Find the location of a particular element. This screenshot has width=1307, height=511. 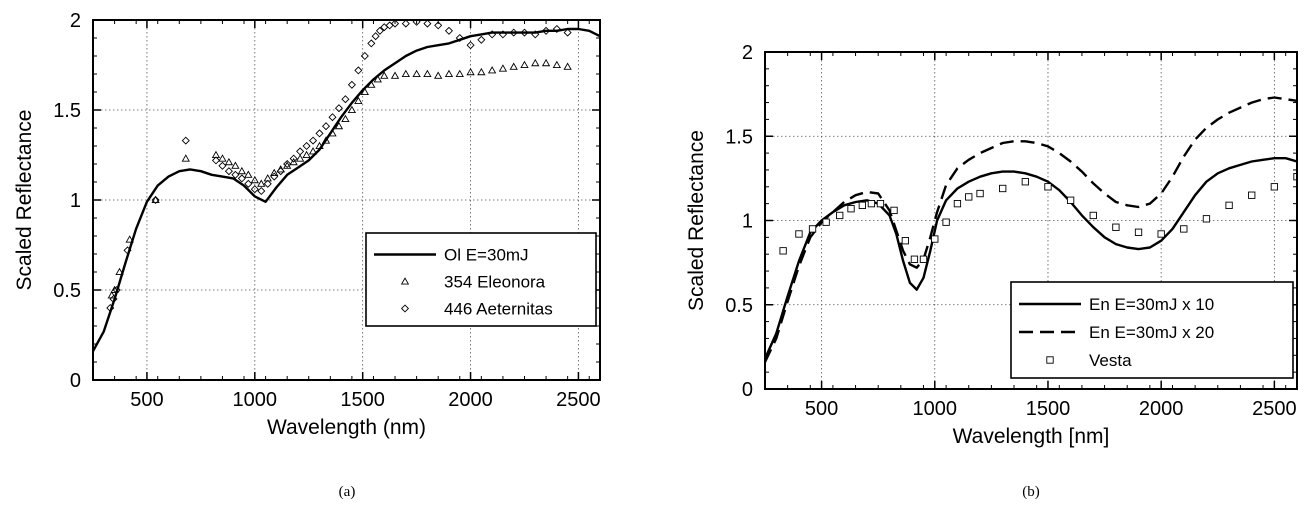

legend: Ol E=30mJ 354 Eleonora 446 Aeternitas is located at coordinates (481, 279).